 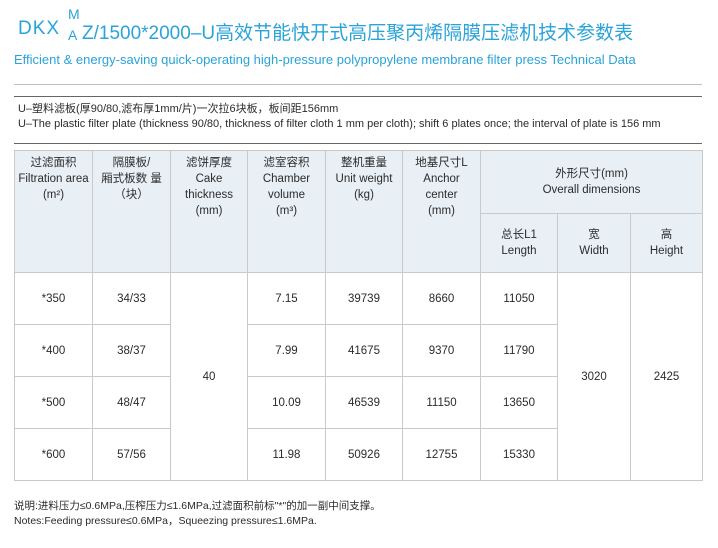 What do you see at coordinates (39, 28) in the screenshot?
I see `title-model-prefix: DKX` at bounding box center [39, 28].